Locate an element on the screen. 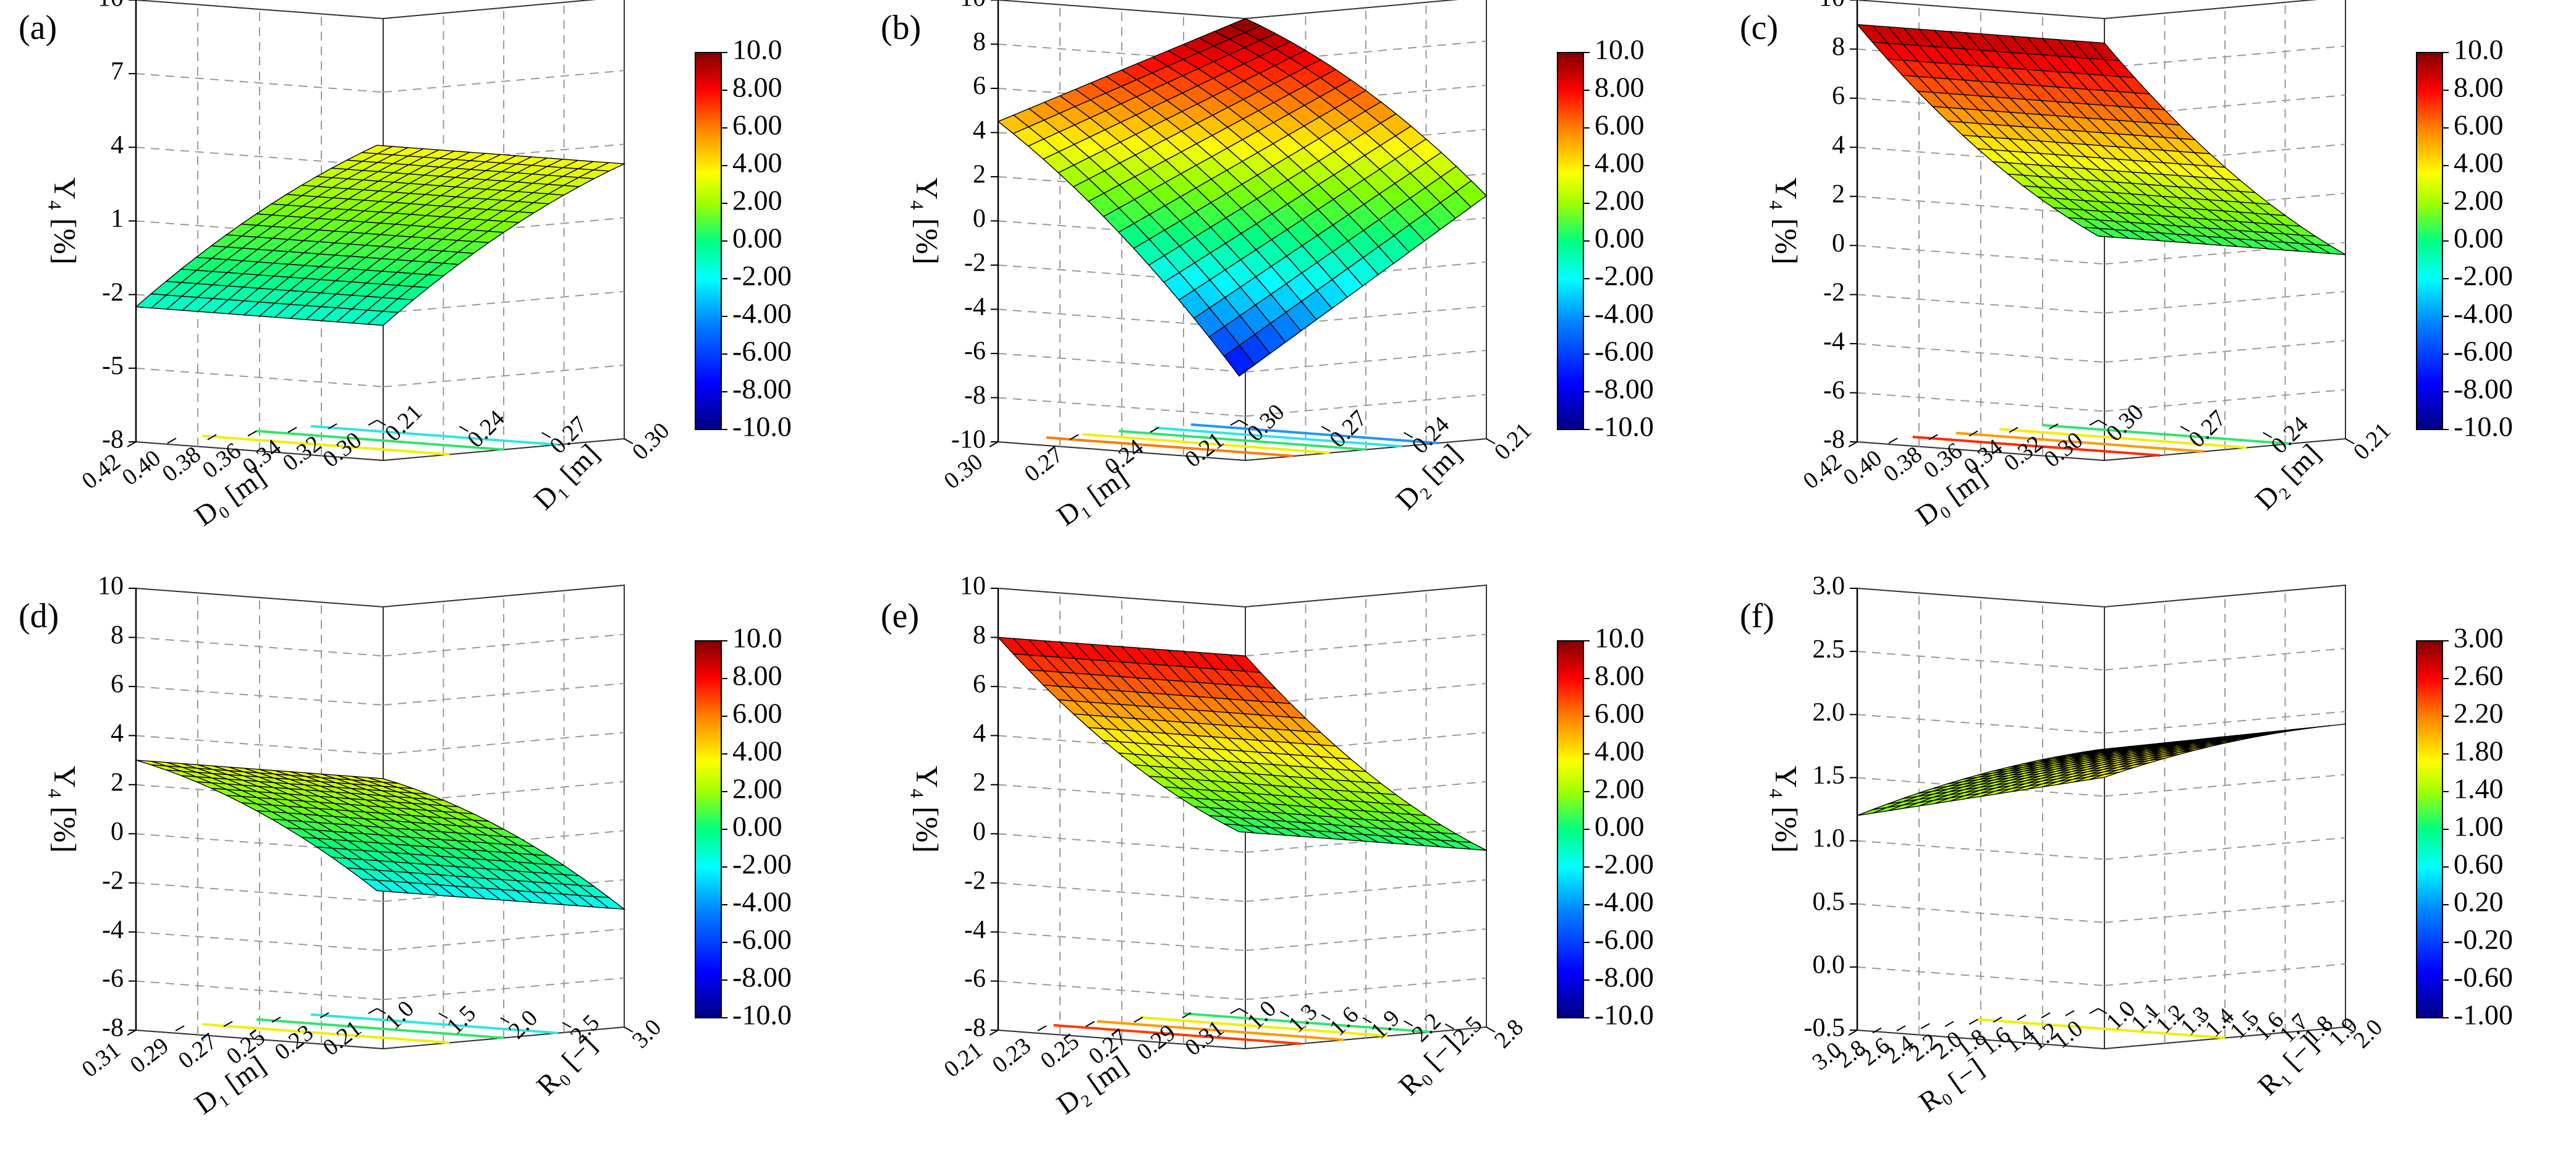  panel-label: (f) is located at coordinates (1757, 616).